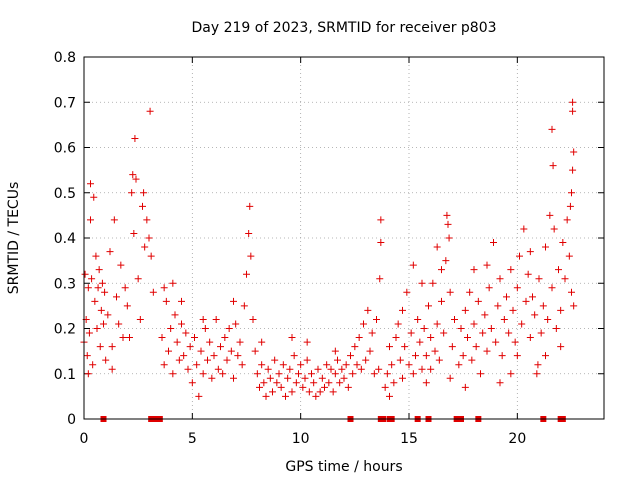  I want to click on x-tick-label: 0, so click(84, 439).